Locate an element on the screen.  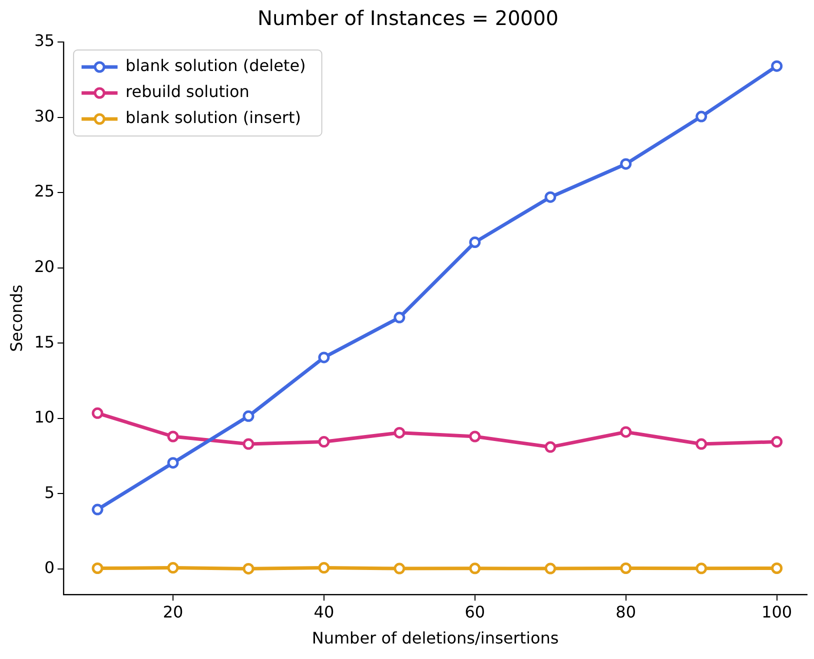
x-tick-label: 80 is located at coordinates (626, 612).